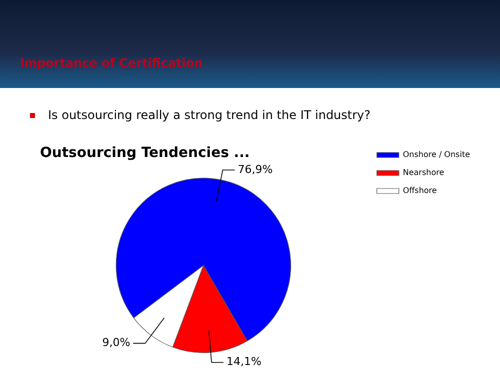 The height and width of the screenshot is (375, 500). I want to click on legend-label: Nearshore, so click(423, 173).